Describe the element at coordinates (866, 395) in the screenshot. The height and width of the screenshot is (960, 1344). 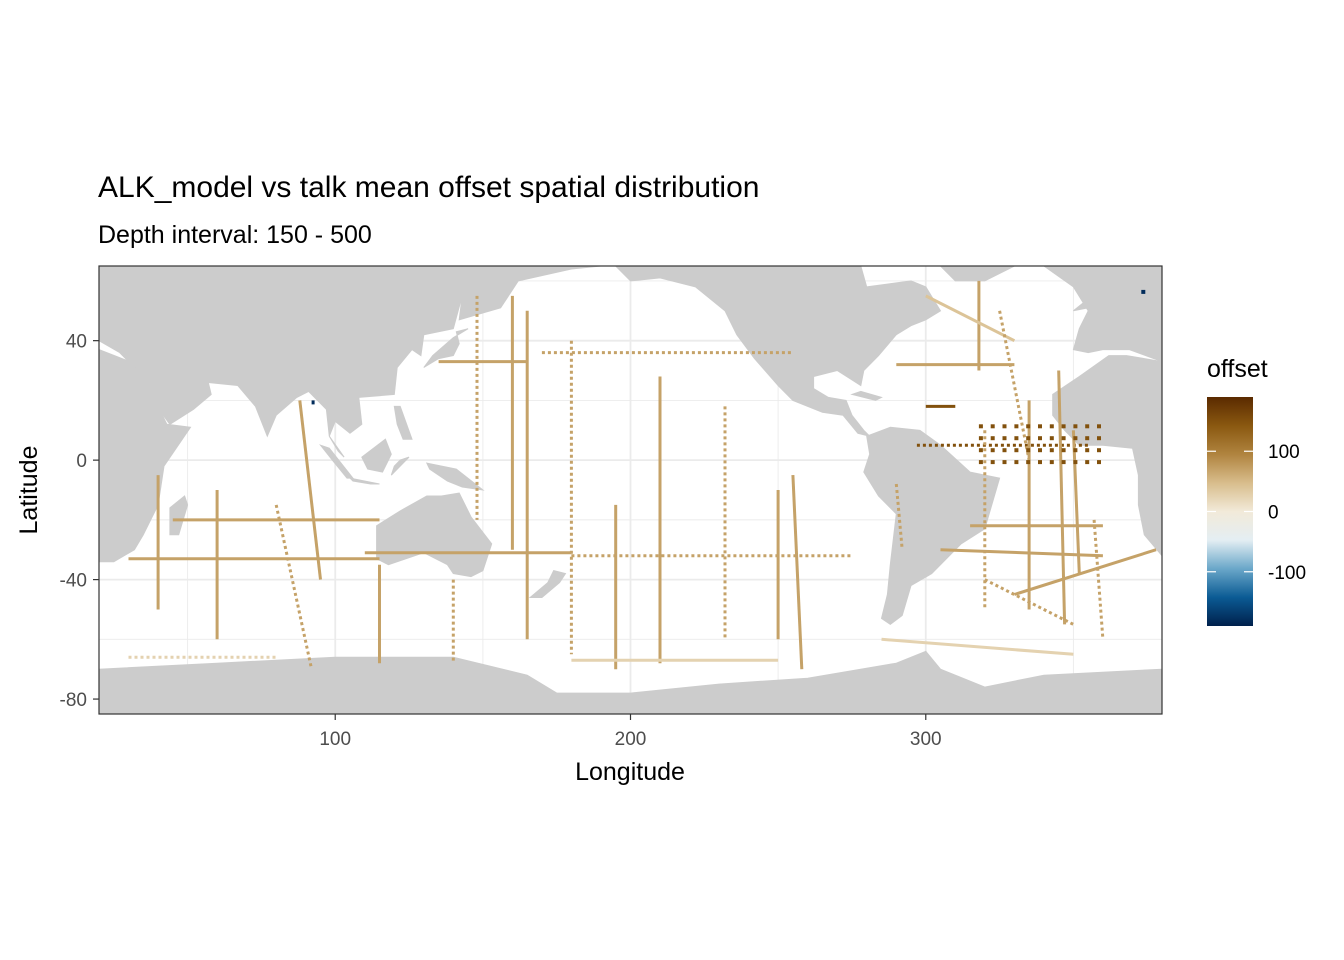
I see `land-cuba` at that location.